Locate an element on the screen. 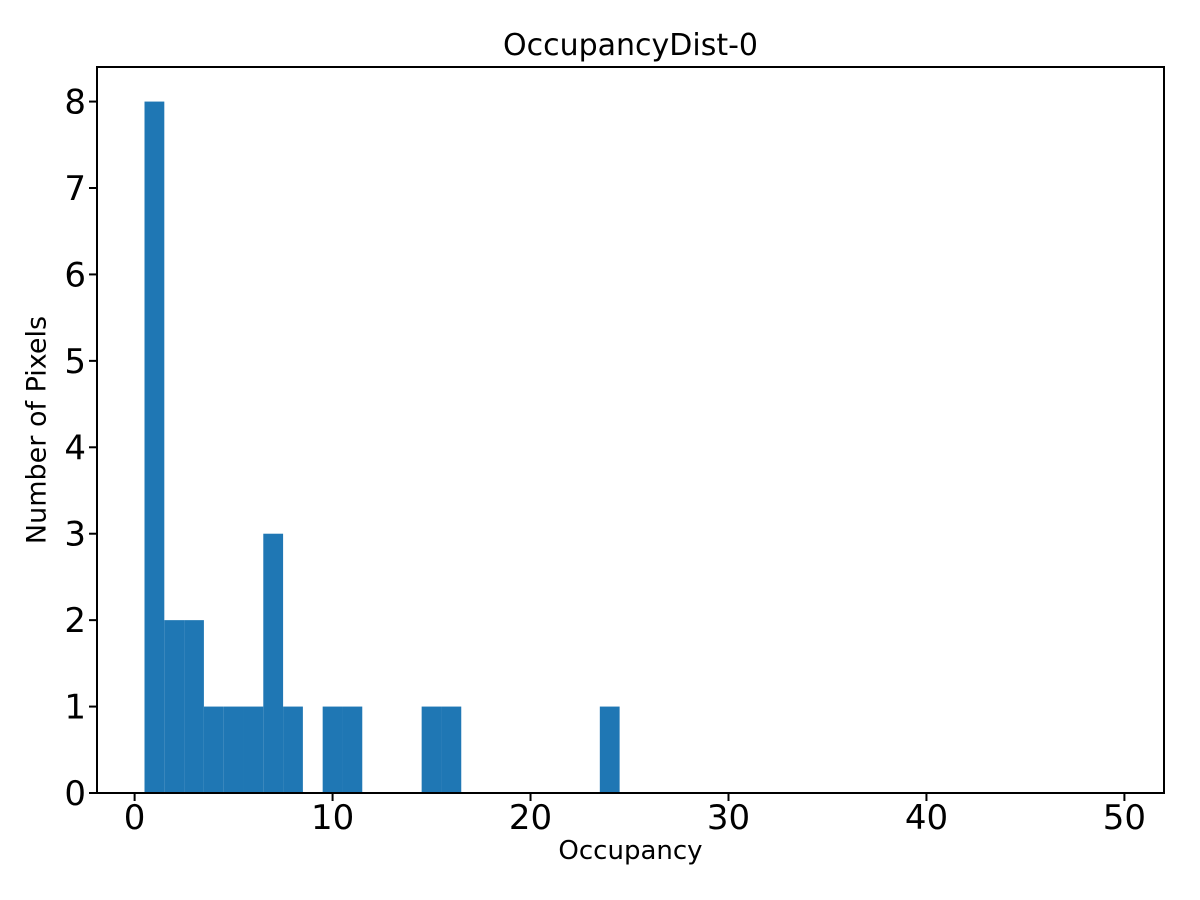  x-tick-label: 20 is located at coordinates (530, 818).